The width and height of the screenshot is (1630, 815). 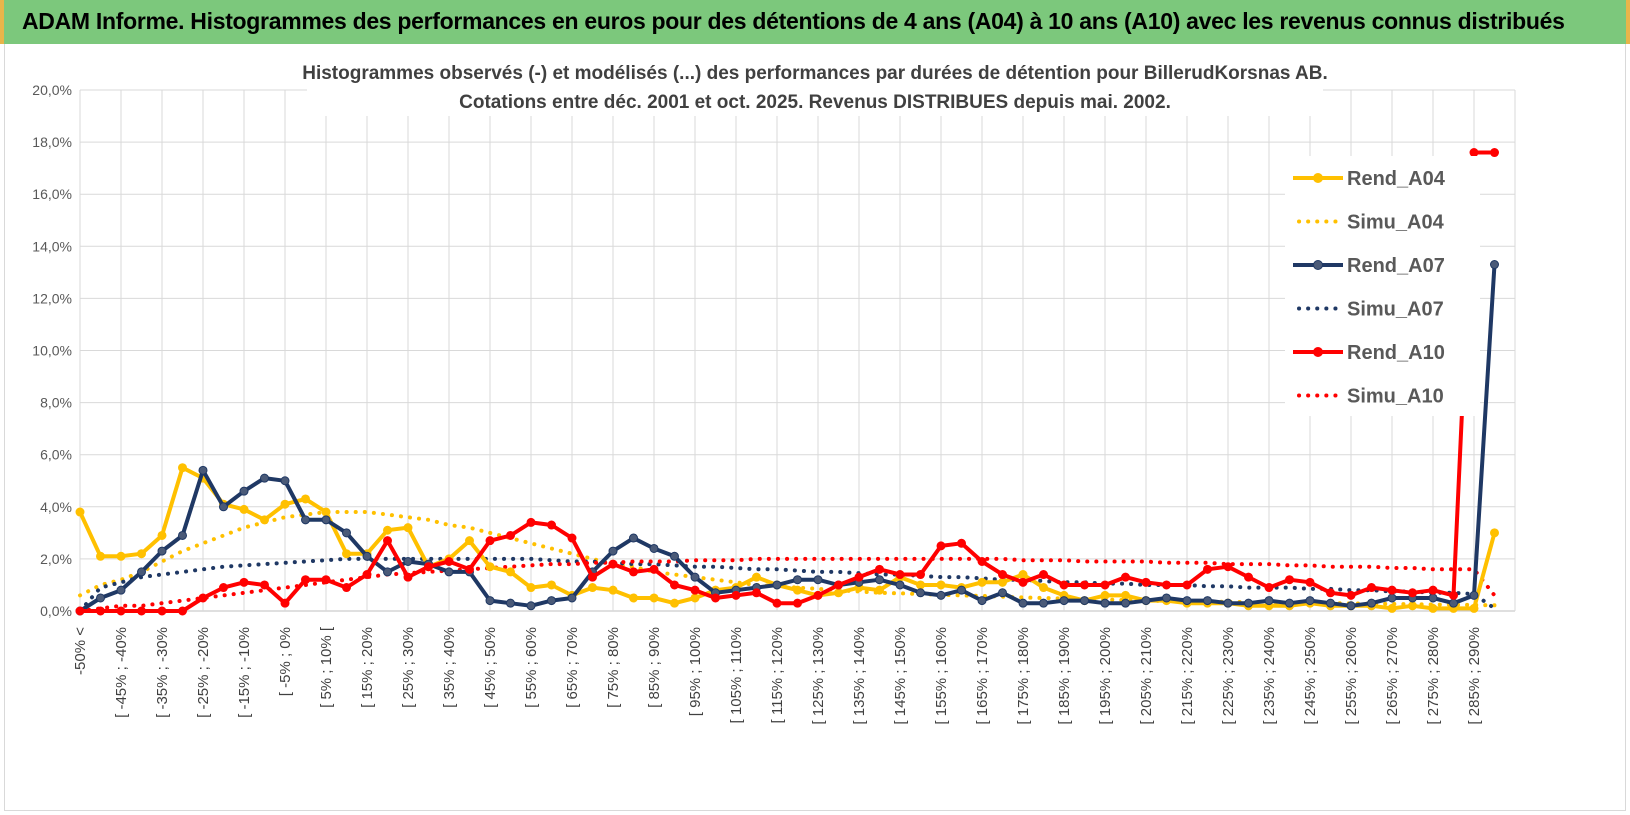 I want to click on x-tick-label: [ -25% ; -20%, so click(x=203, y=672).